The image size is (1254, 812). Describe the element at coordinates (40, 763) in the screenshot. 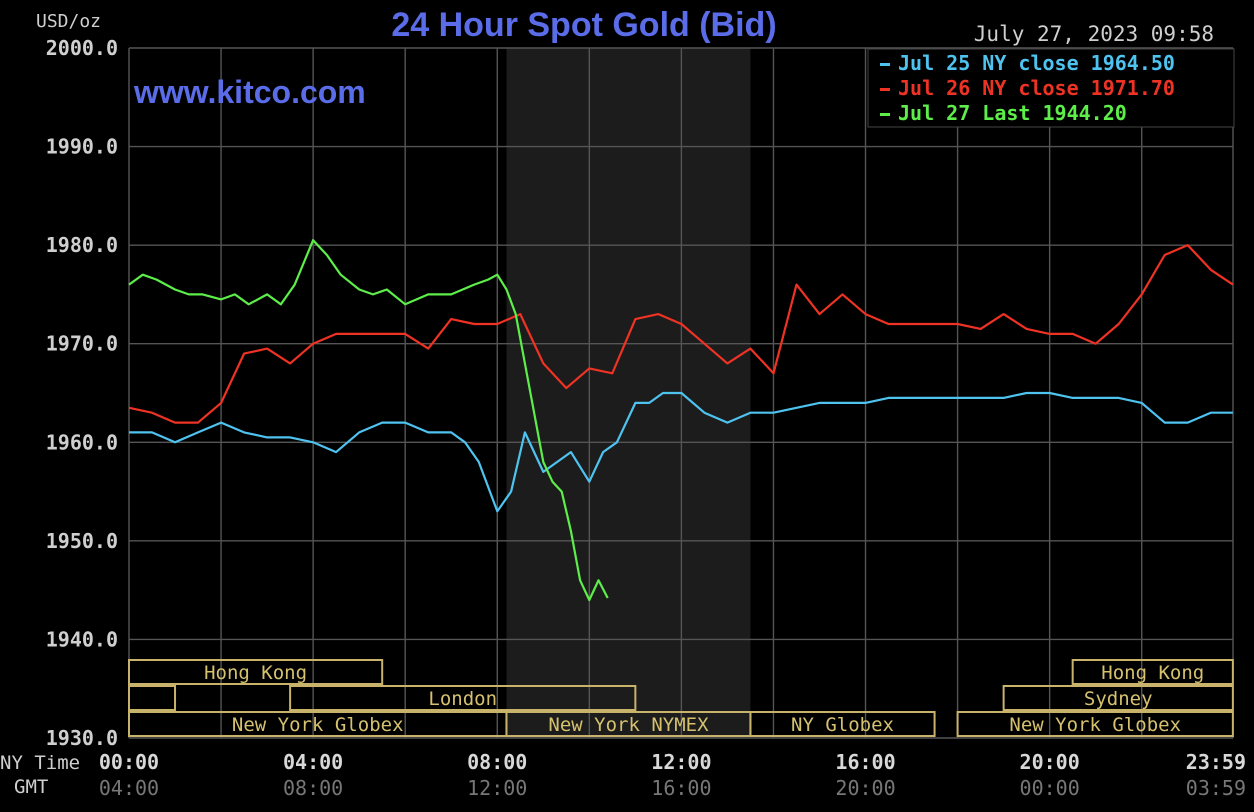

I see `ny-time-row-label: NY Time` at that location.